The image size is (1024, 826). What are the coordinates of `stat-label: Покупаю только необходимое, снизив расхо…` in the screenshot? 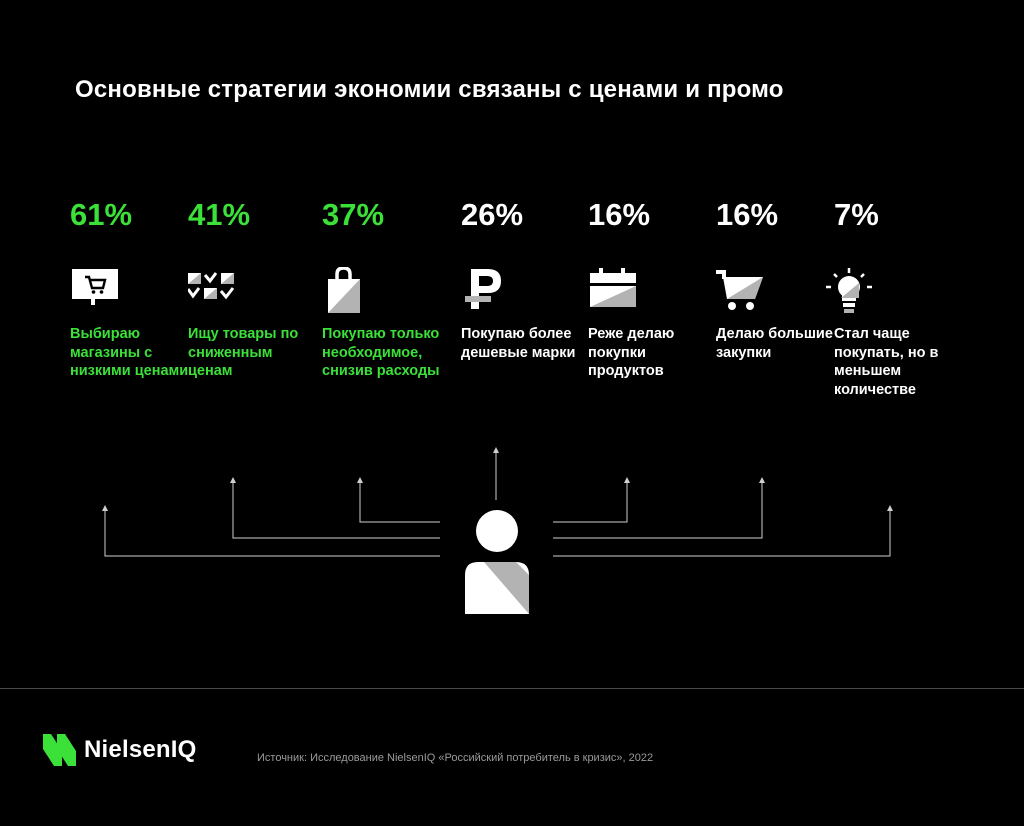 It's located at (381, 353).